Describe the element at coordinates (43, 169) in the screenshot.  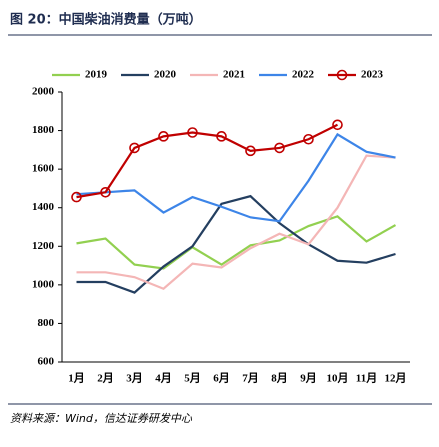
I see `y-tick-label: 1600` at that location.